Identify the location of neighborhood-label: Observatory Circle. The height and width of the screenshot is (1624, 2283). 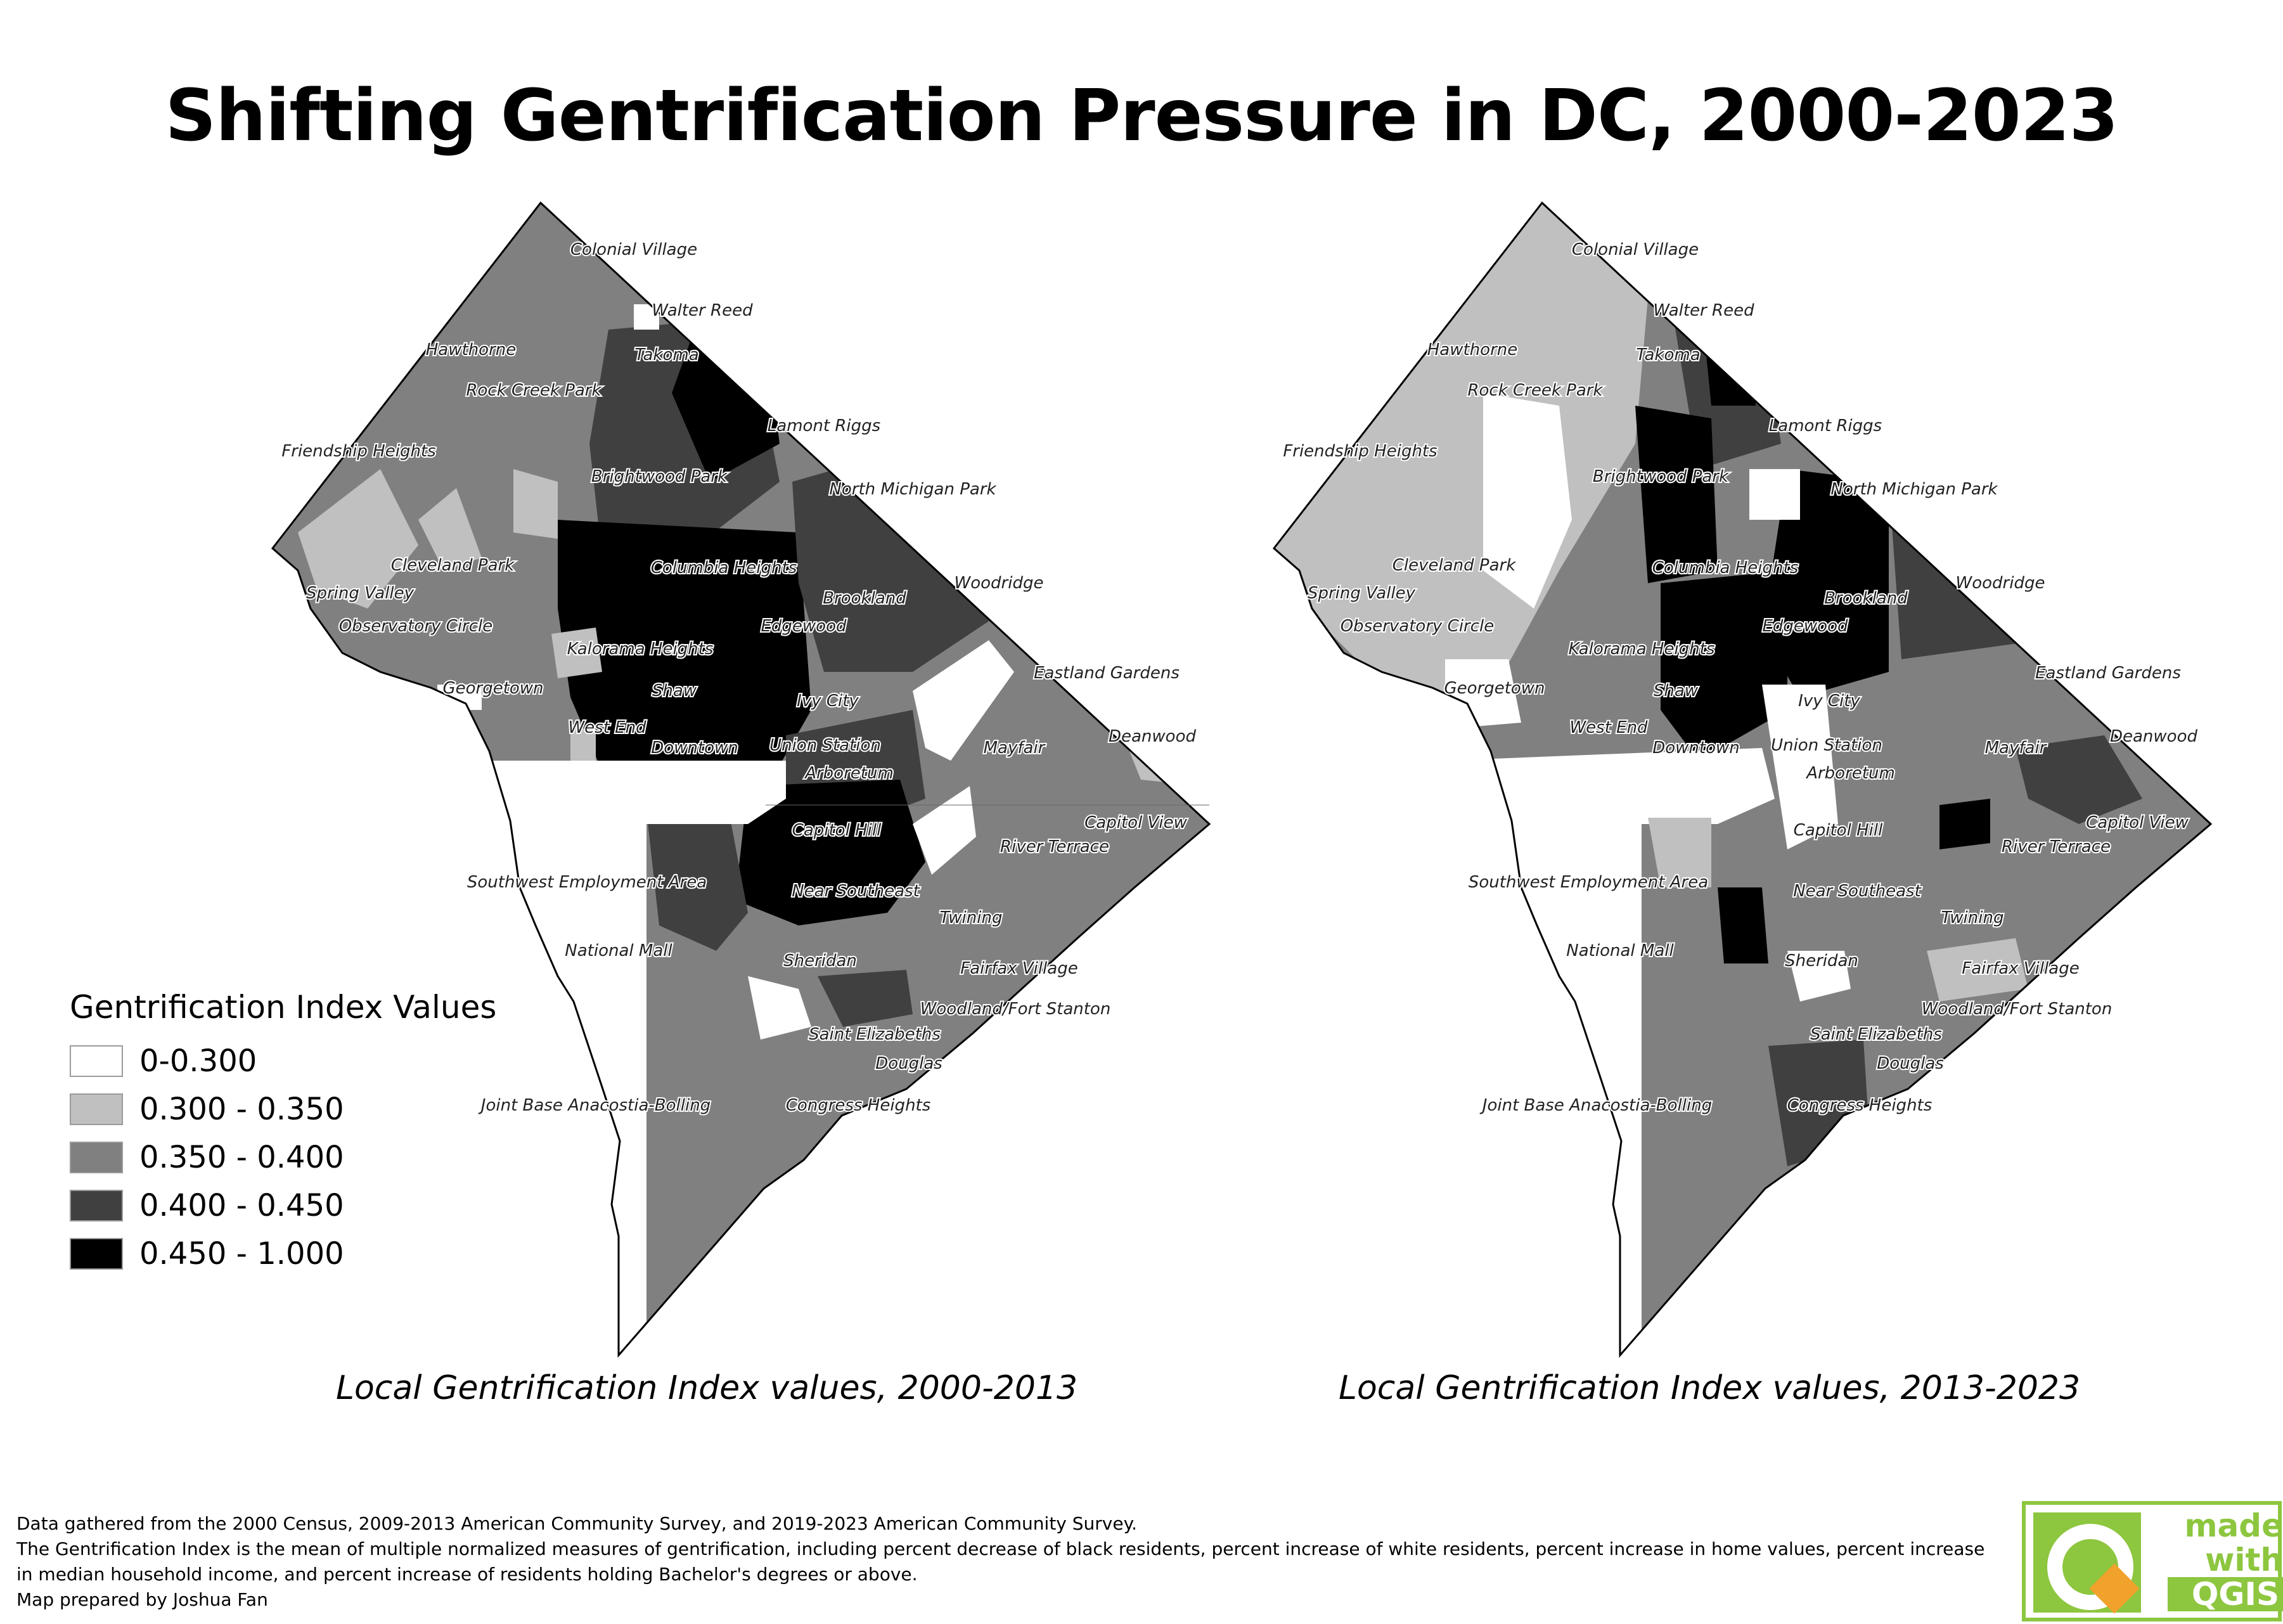
(1418, 627).